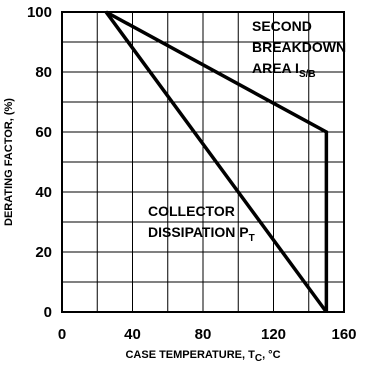 The image size is (375, 368). What do you see at coordinates (198, 232) in the screenshot?
I see `collector-dissipation-line-2-main: DISSIPATION P` at bounding box center [198, 232].